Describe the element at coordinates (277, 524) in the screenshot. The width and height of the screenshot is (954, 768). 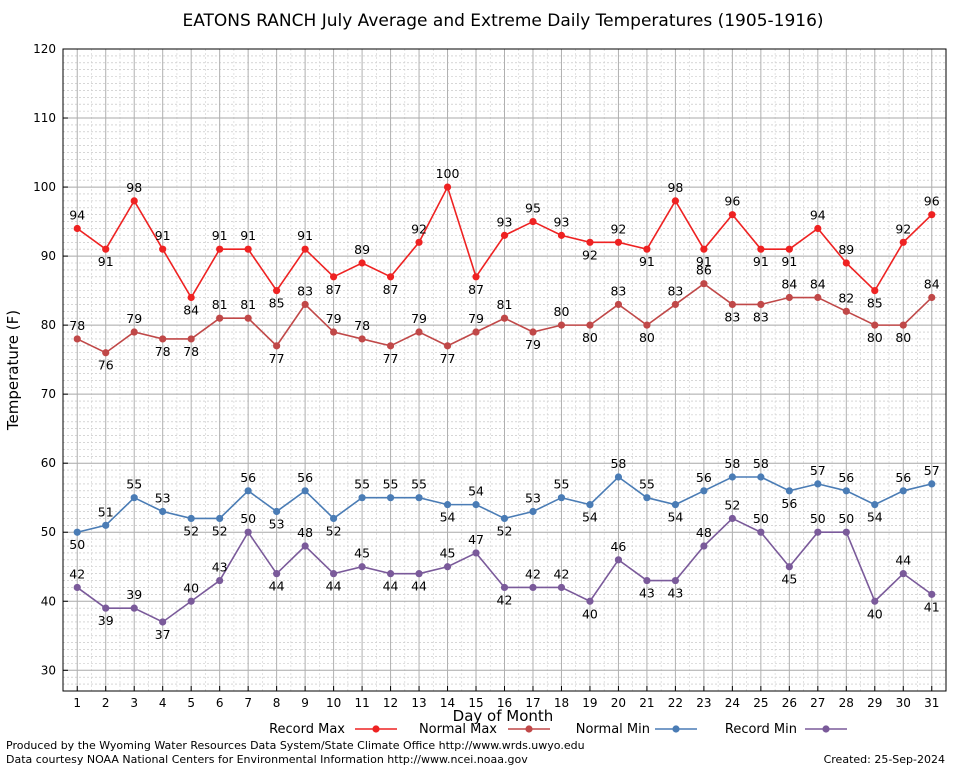
I see `normal-min-data-label: 53` at that location.